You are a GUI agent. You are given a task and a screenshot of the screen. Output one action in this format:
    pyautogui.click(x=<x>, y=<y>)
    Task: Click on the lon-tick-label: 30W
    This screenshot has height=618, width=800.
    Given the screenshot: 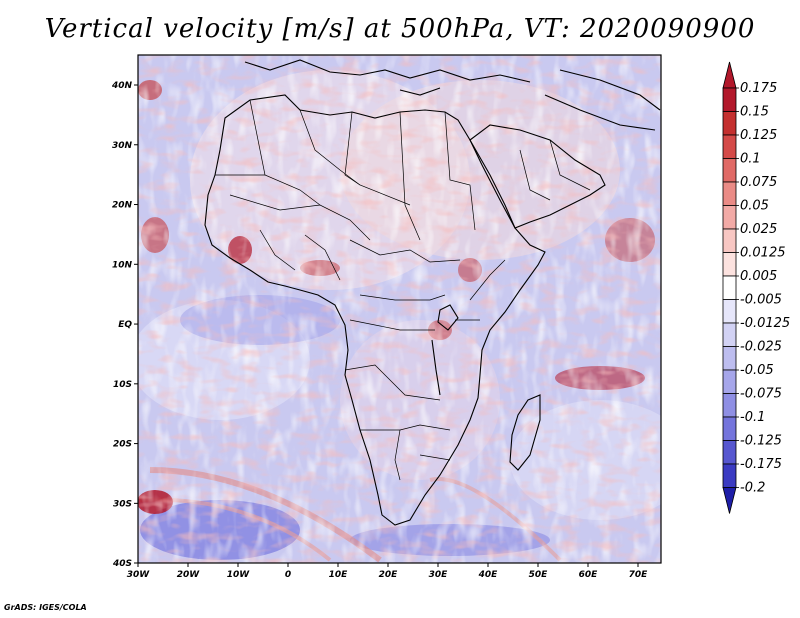 What is the action you would take?
    pyautogui.click(x=139, y=575)
    